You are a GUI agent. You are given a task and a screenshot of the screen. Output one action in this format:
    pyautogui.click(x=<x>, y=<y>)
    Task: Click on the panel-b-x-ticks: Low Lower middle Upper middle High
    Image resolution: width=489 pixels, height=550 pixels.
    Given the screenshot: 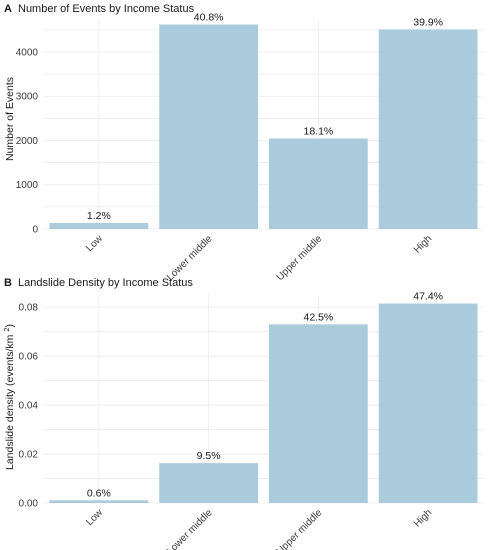 What is the action you would take?
    pyautogui.click(x=259, y=528)
    